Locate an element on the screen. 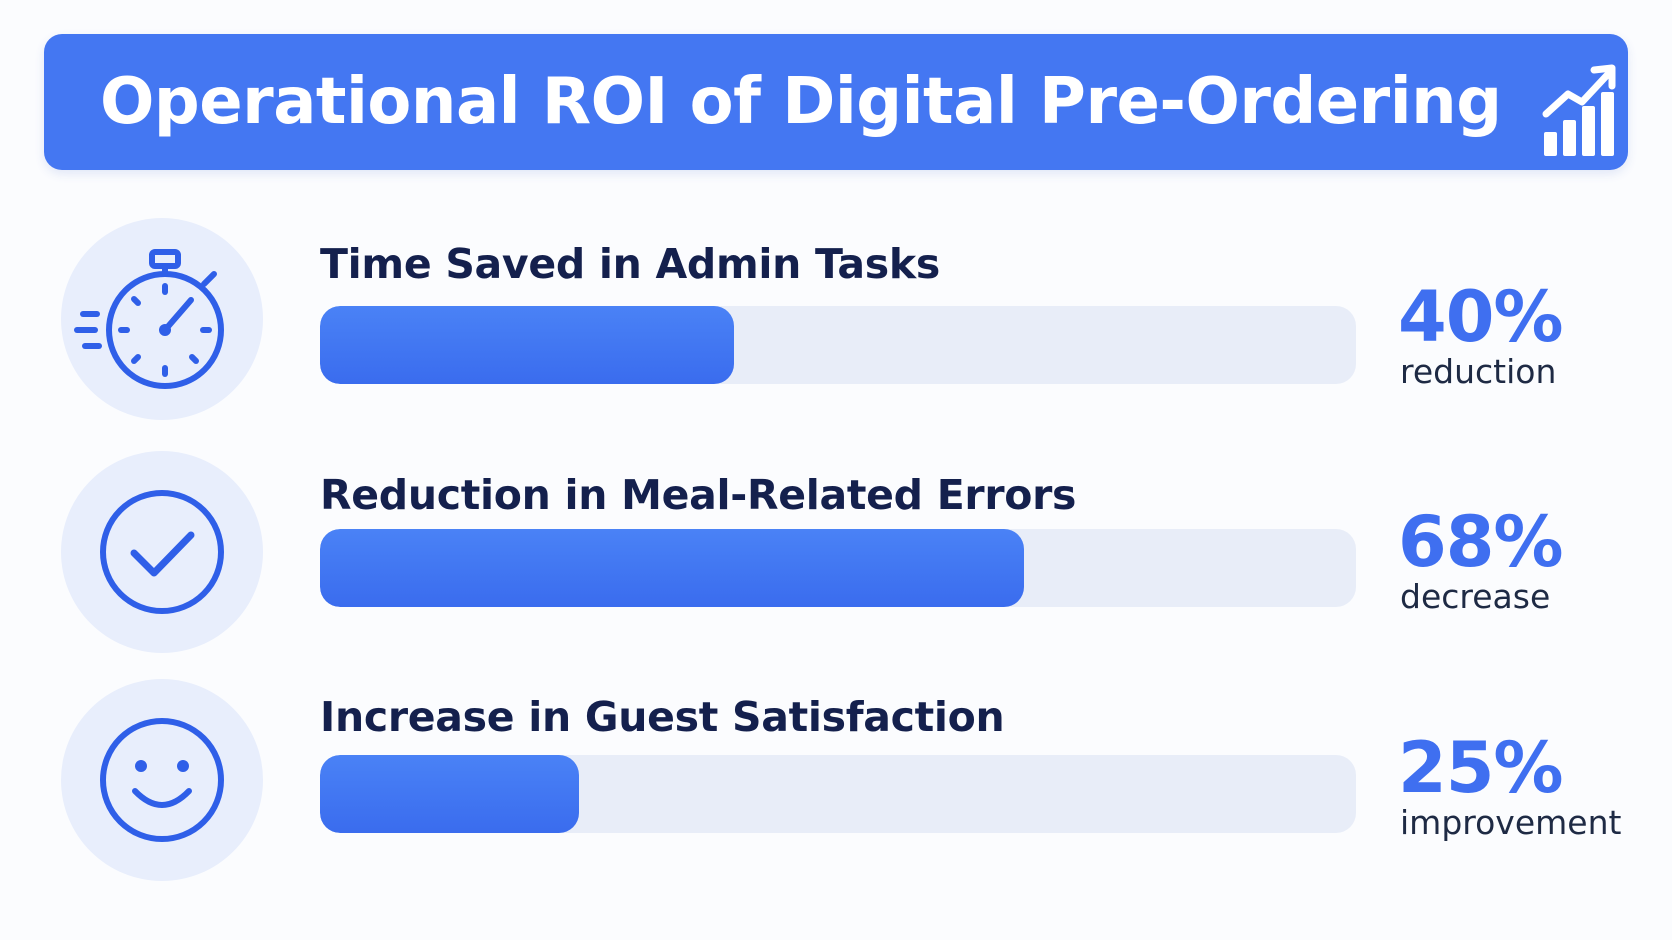 The height and width of the screenshot is (940, 1672). page-title: Operational ROI of Digital Pre-Ordering is located at coordinates (801, 102).